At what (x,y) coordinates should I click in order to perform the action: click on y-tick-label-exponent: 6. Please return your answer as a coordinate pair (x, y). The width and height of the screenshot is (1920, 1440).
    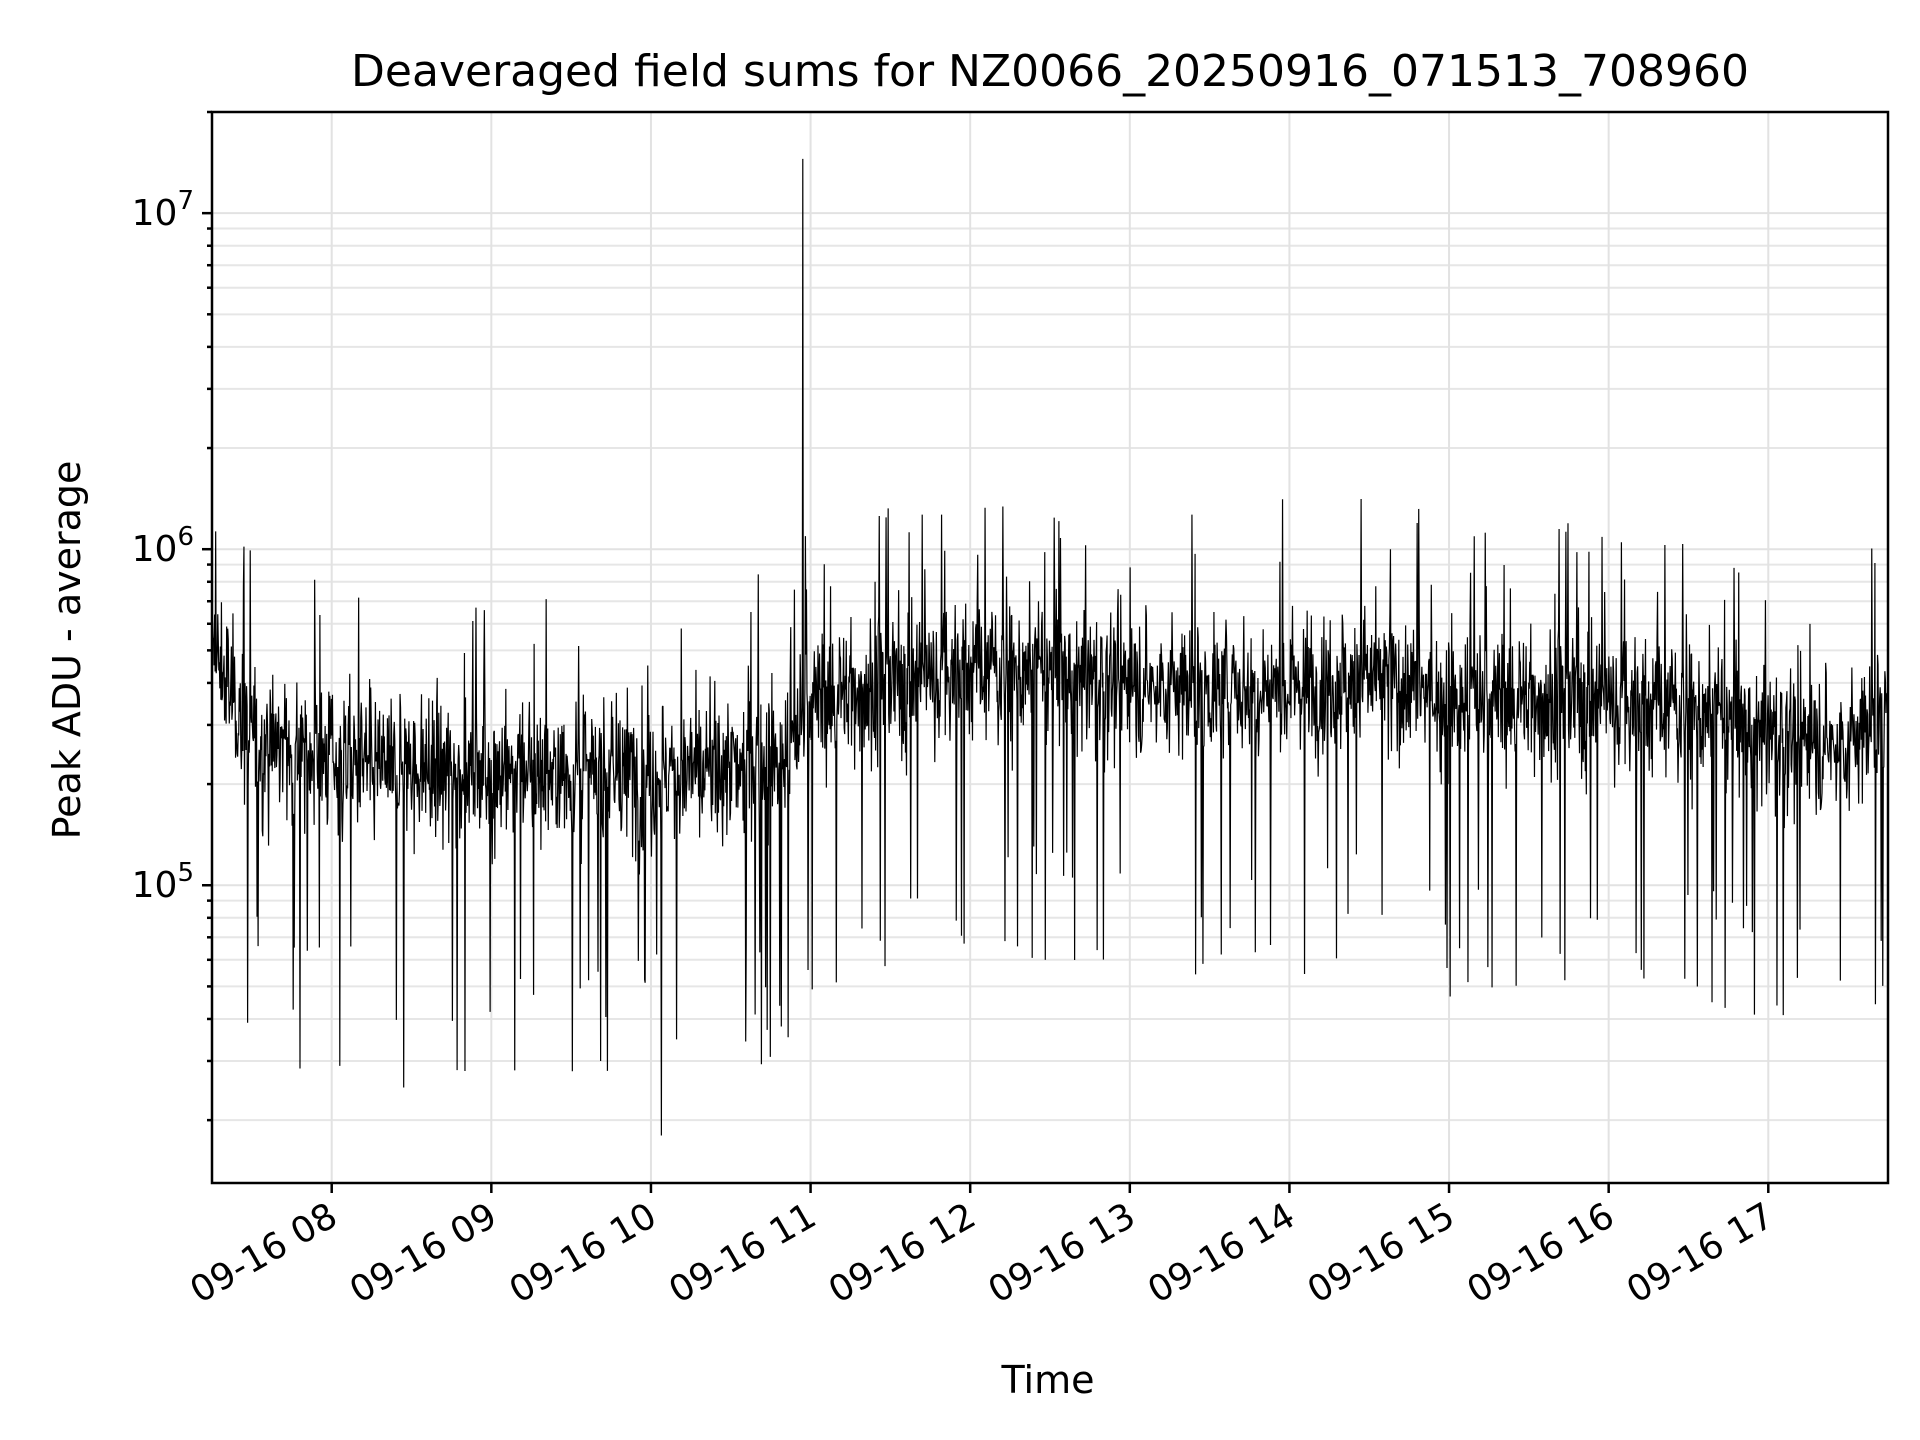
    Looking at the image, I should click on (185, 537).